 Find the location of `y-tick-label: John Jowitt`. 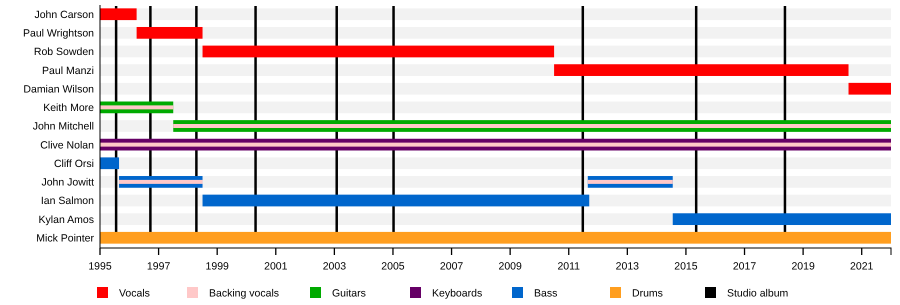

y-tick-label: John Jowitt is located at coordinates (67, 182).